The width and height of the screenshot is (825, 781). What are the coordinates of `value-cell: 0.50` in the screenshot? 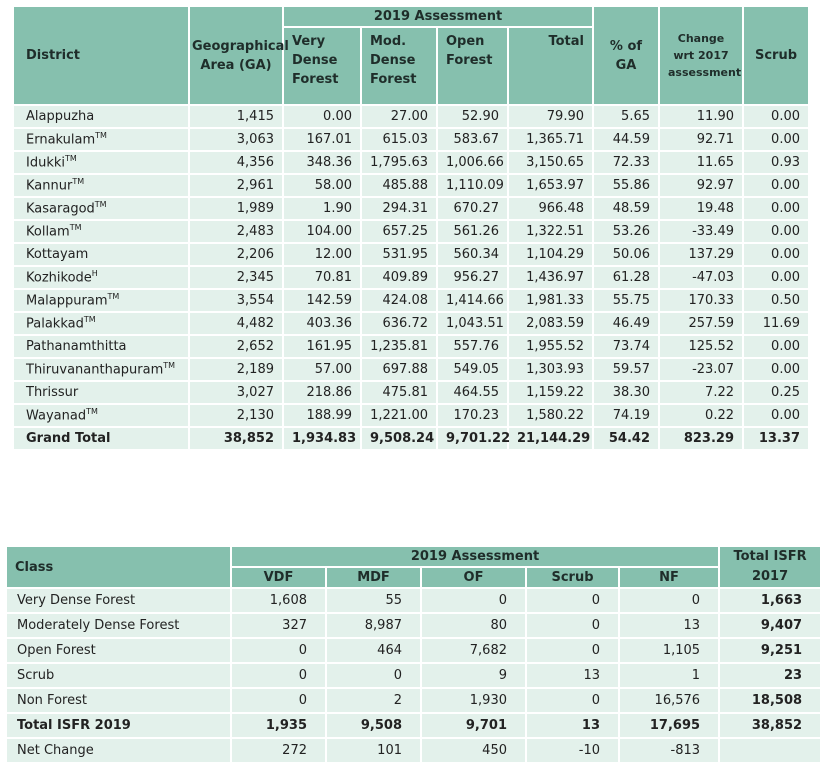 It's located at (776, 300).